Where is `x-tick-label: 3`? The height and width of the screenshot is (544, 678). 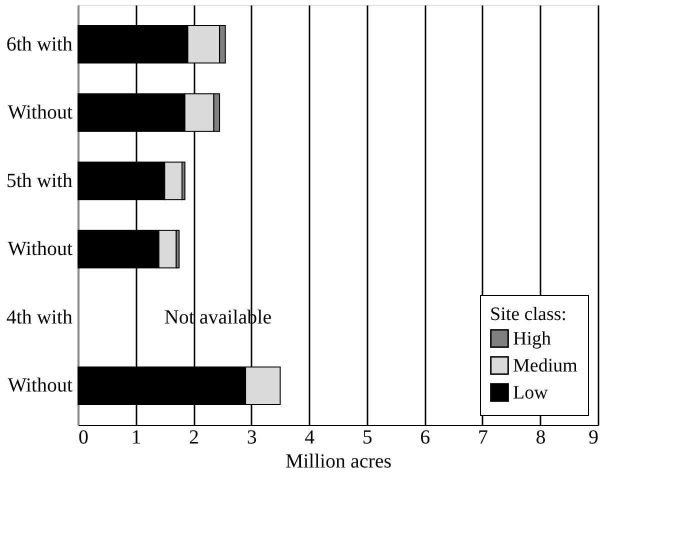 x-tick-label: 3 is located at coordinates (251, 437).